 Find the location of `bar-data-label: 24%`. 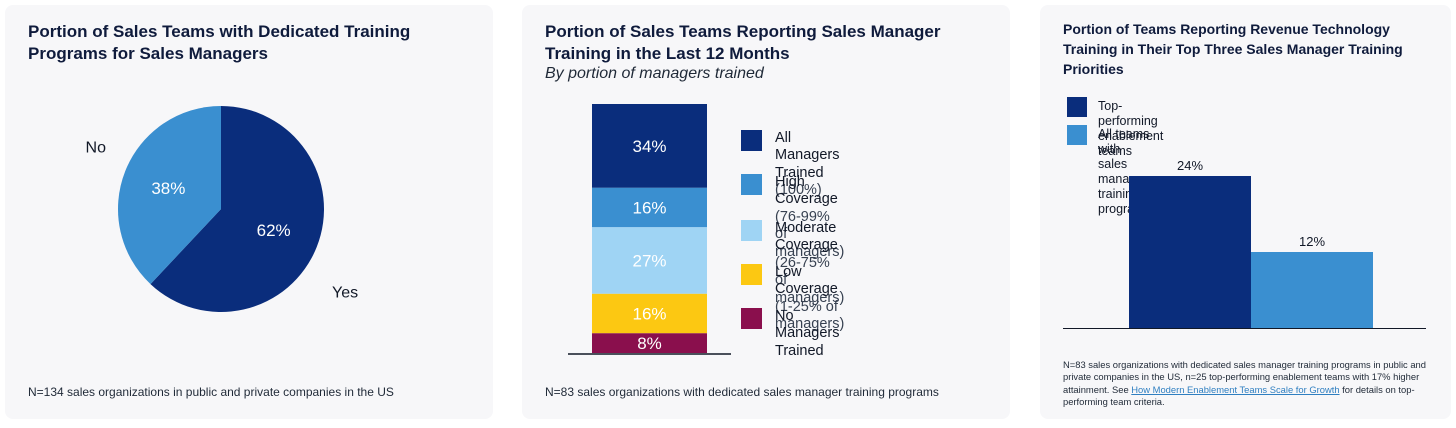

bar-data-label: 24% is located at coordinates (1190, 165).